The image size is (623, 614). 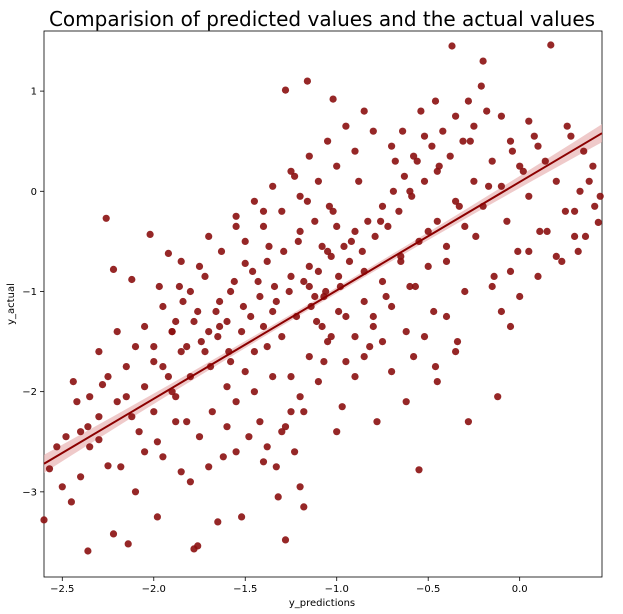 What do you see at coordinates (520, 589) in the screenshot?
I see `x-tick-label: 0.0` at bounding box center [520, 589].